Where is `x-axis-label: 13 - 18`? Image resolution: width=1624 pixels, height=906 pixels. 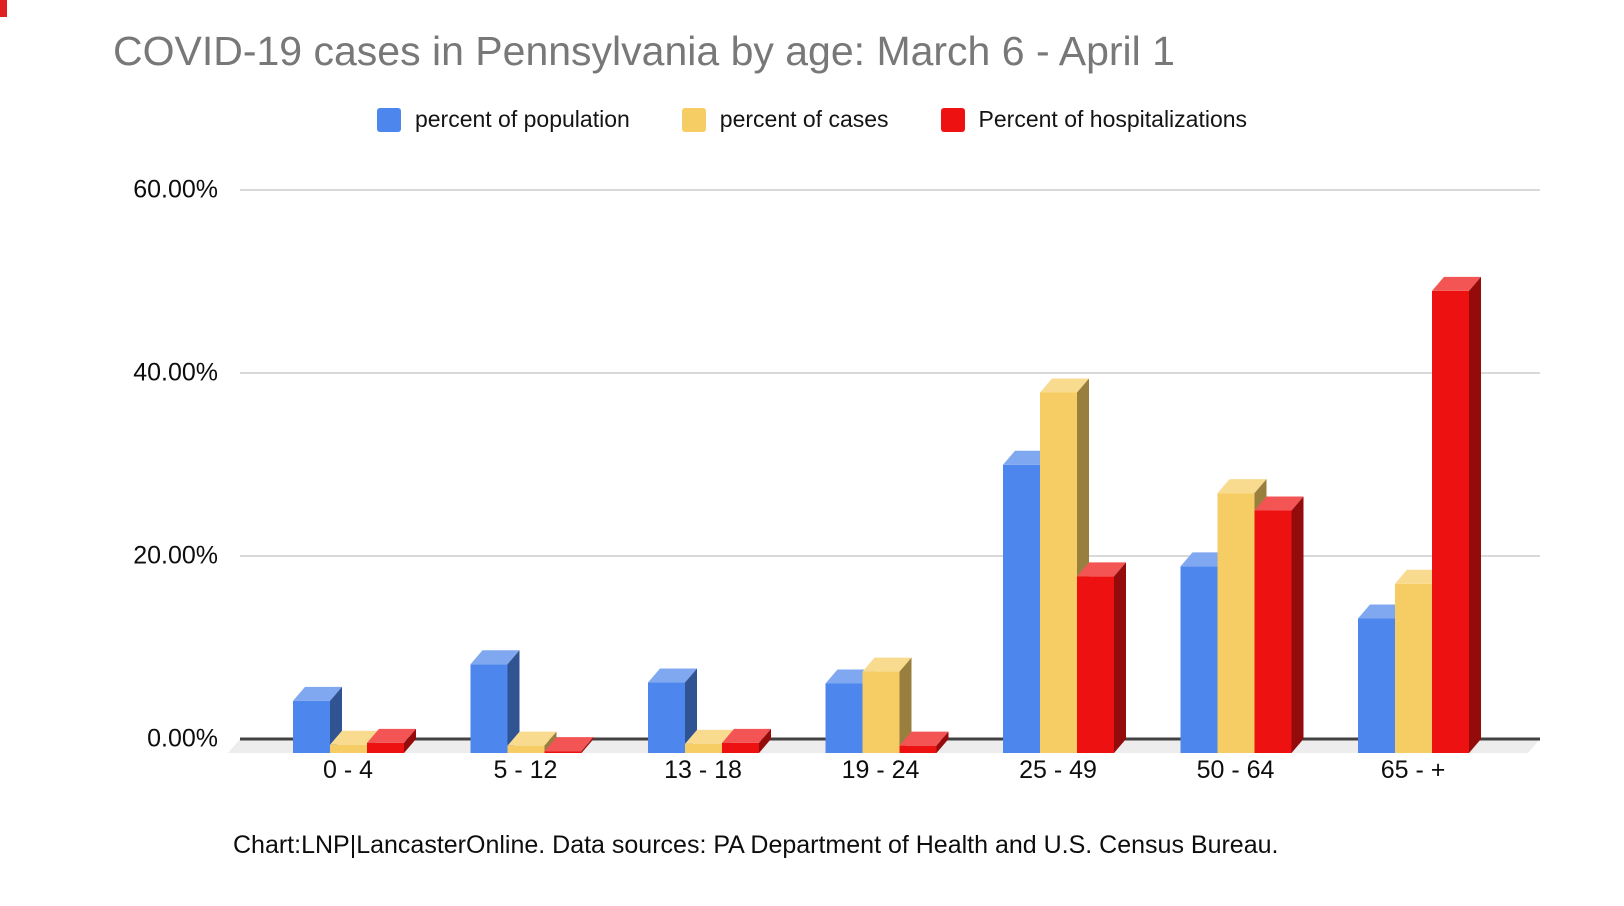
x-axis-label: 13 - 18 is located at coordinates (703, 770).